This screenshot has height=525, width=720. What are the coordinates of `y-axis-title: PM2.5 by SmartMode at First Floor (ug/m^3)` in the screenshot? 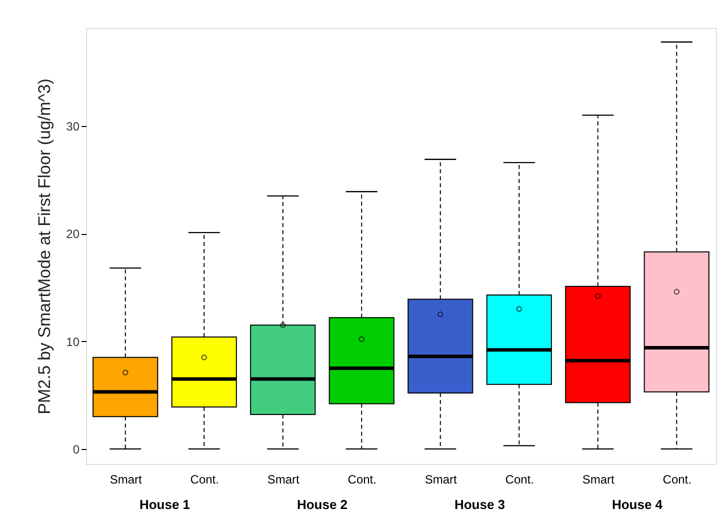 It's located at (44, 246).